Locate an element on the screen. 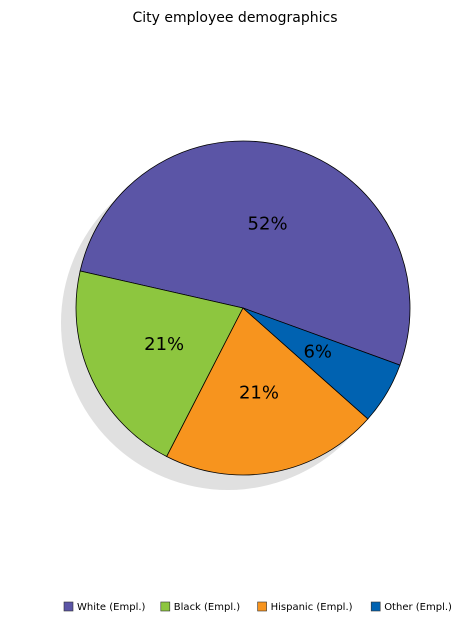 The width and height of the screenshot is (470, 624). chart-title: City employee demographics is located at coordinates (234, 18).